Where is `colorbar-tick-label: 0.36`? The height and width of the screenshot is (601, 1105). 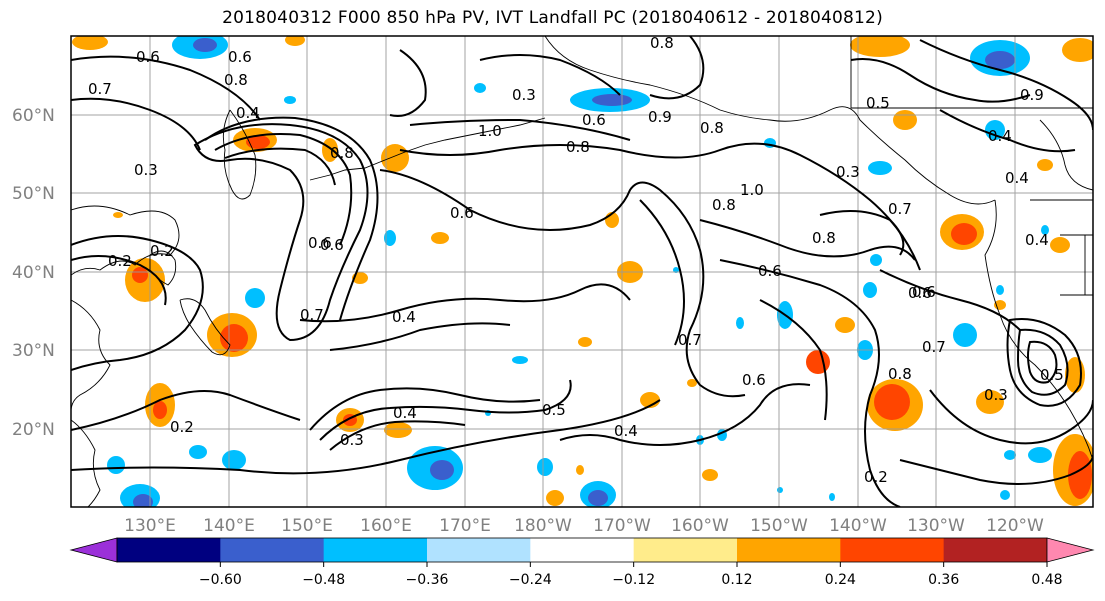
colorbar-tick-label: 0.36 is located at coordinates (943, 580).